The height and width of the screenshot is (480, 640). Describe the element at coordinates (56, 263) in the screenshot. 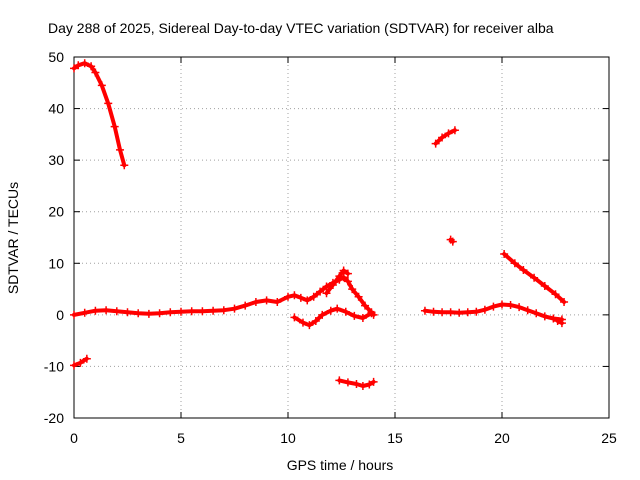

I see `y-tick-label: 10` at that location.